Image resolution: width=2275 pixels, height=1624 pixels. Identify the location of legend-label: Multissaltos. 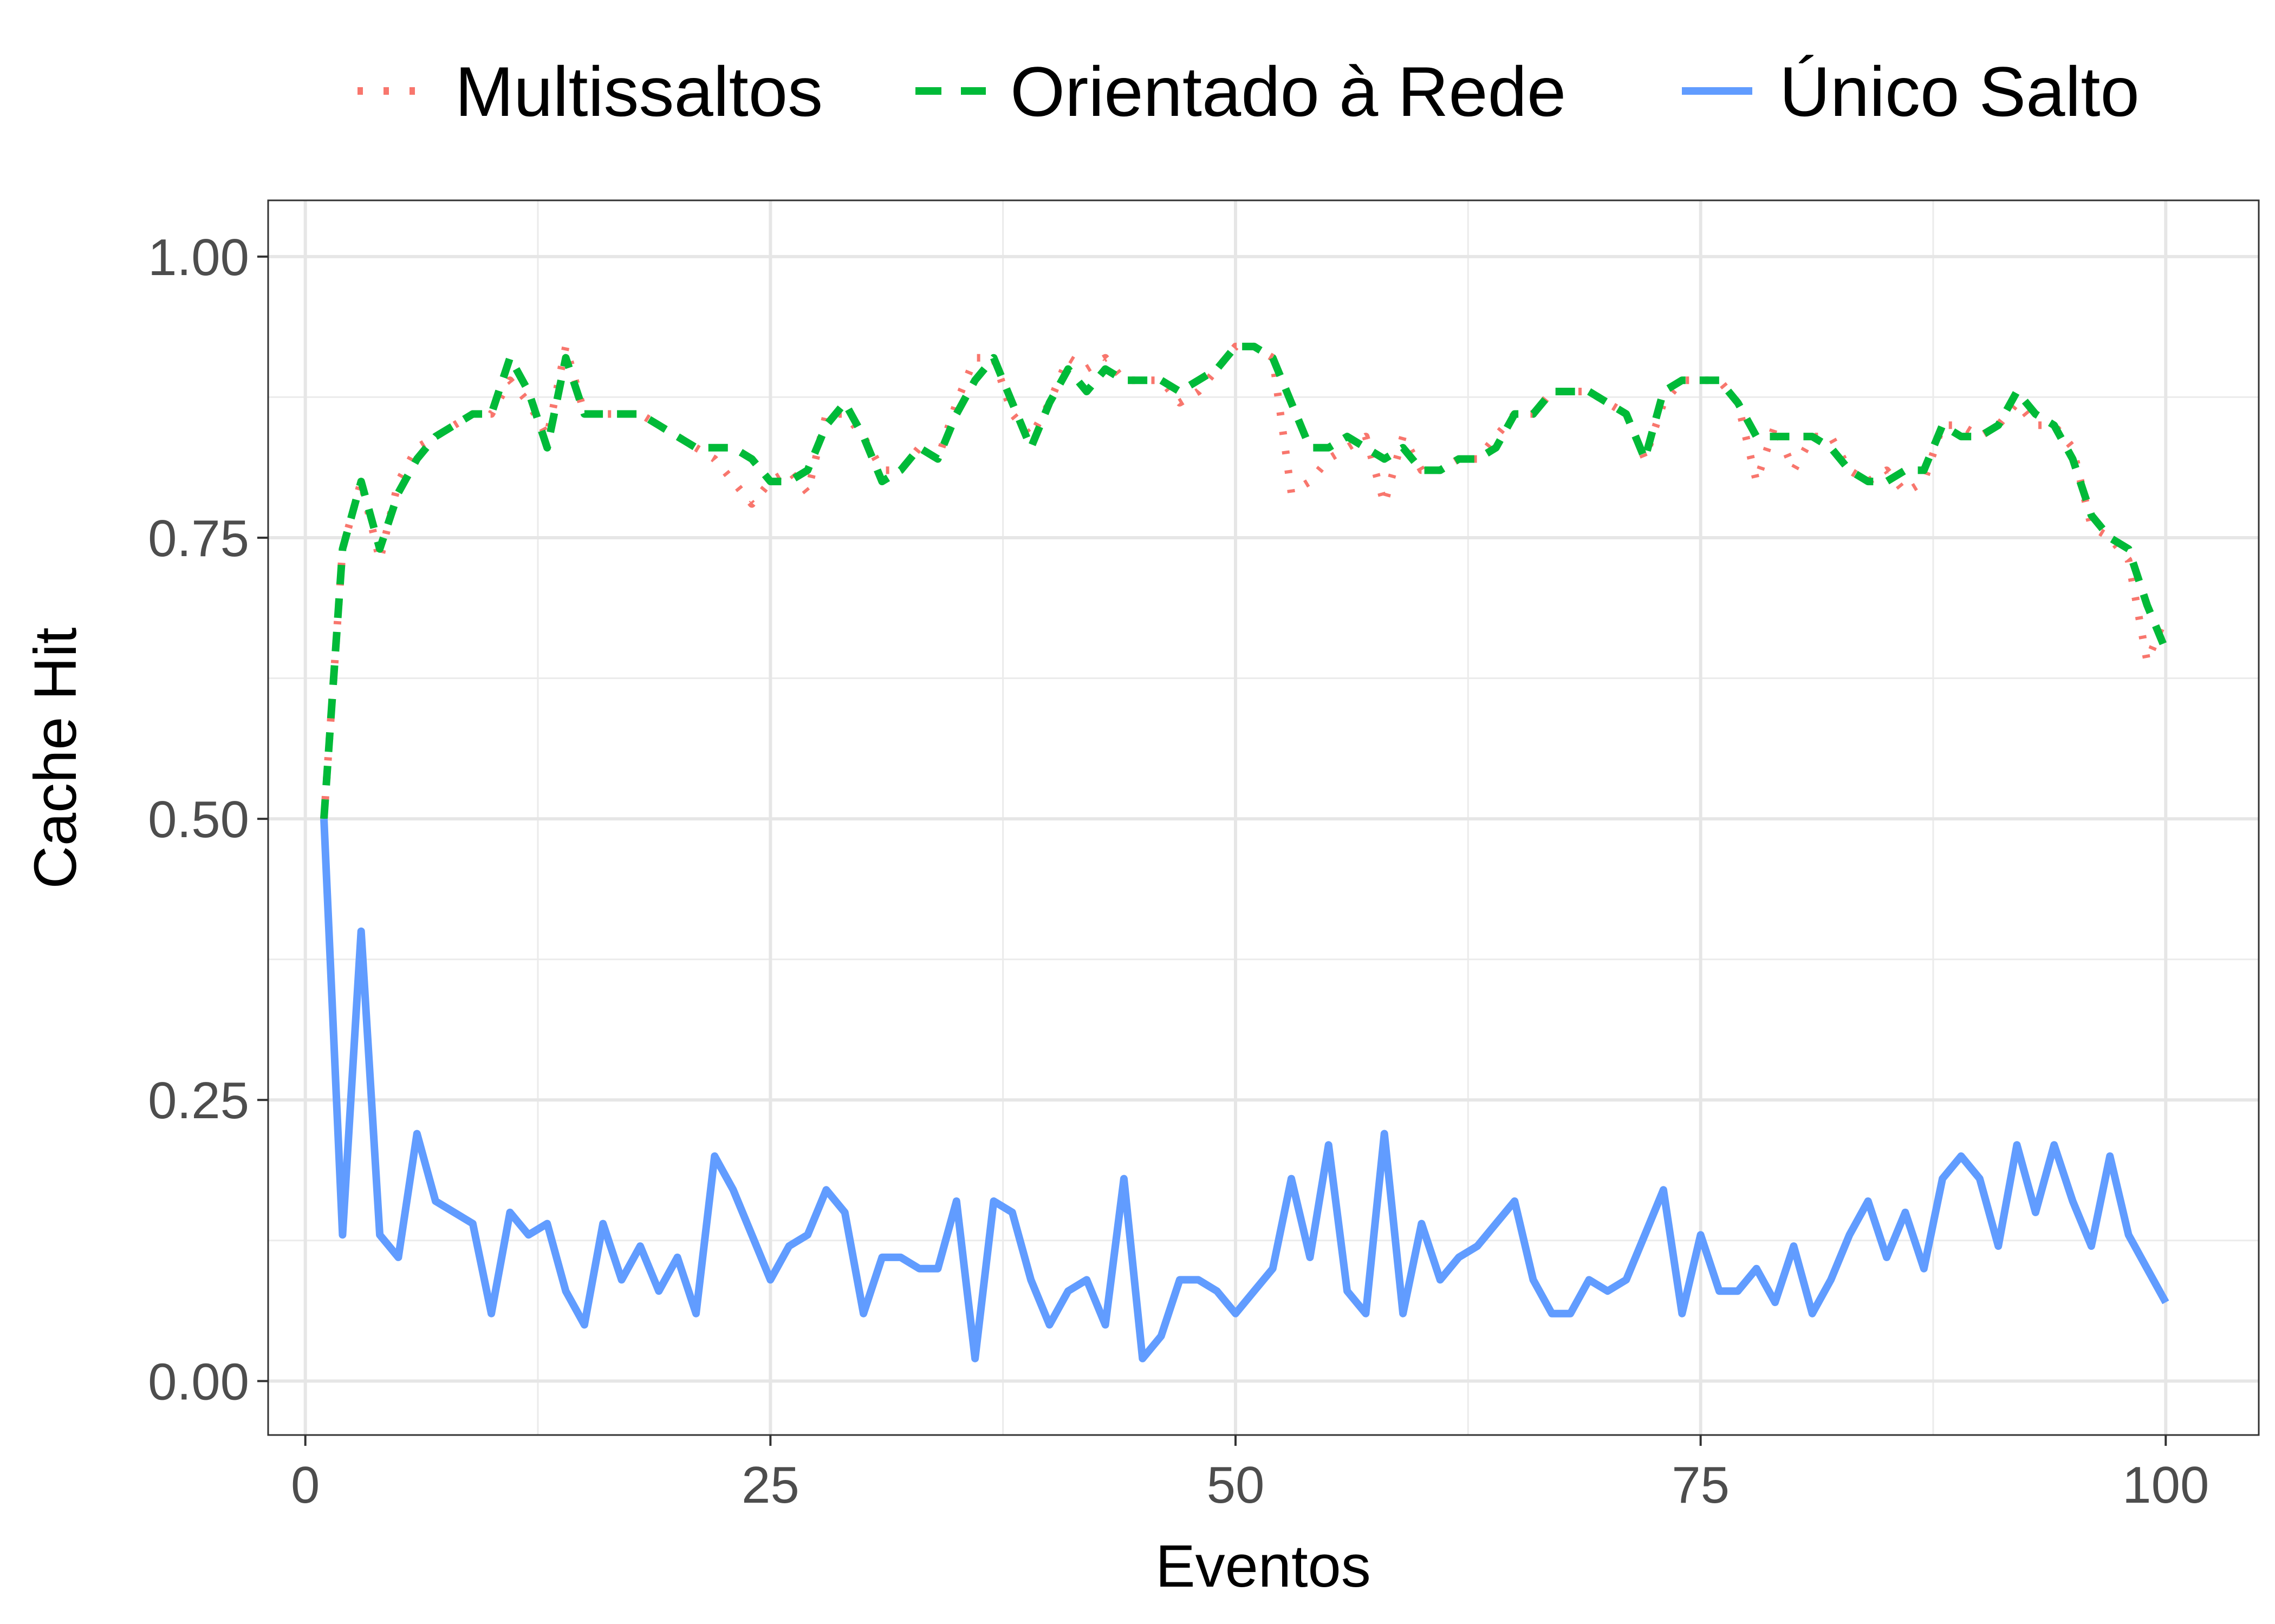
(639, 91).